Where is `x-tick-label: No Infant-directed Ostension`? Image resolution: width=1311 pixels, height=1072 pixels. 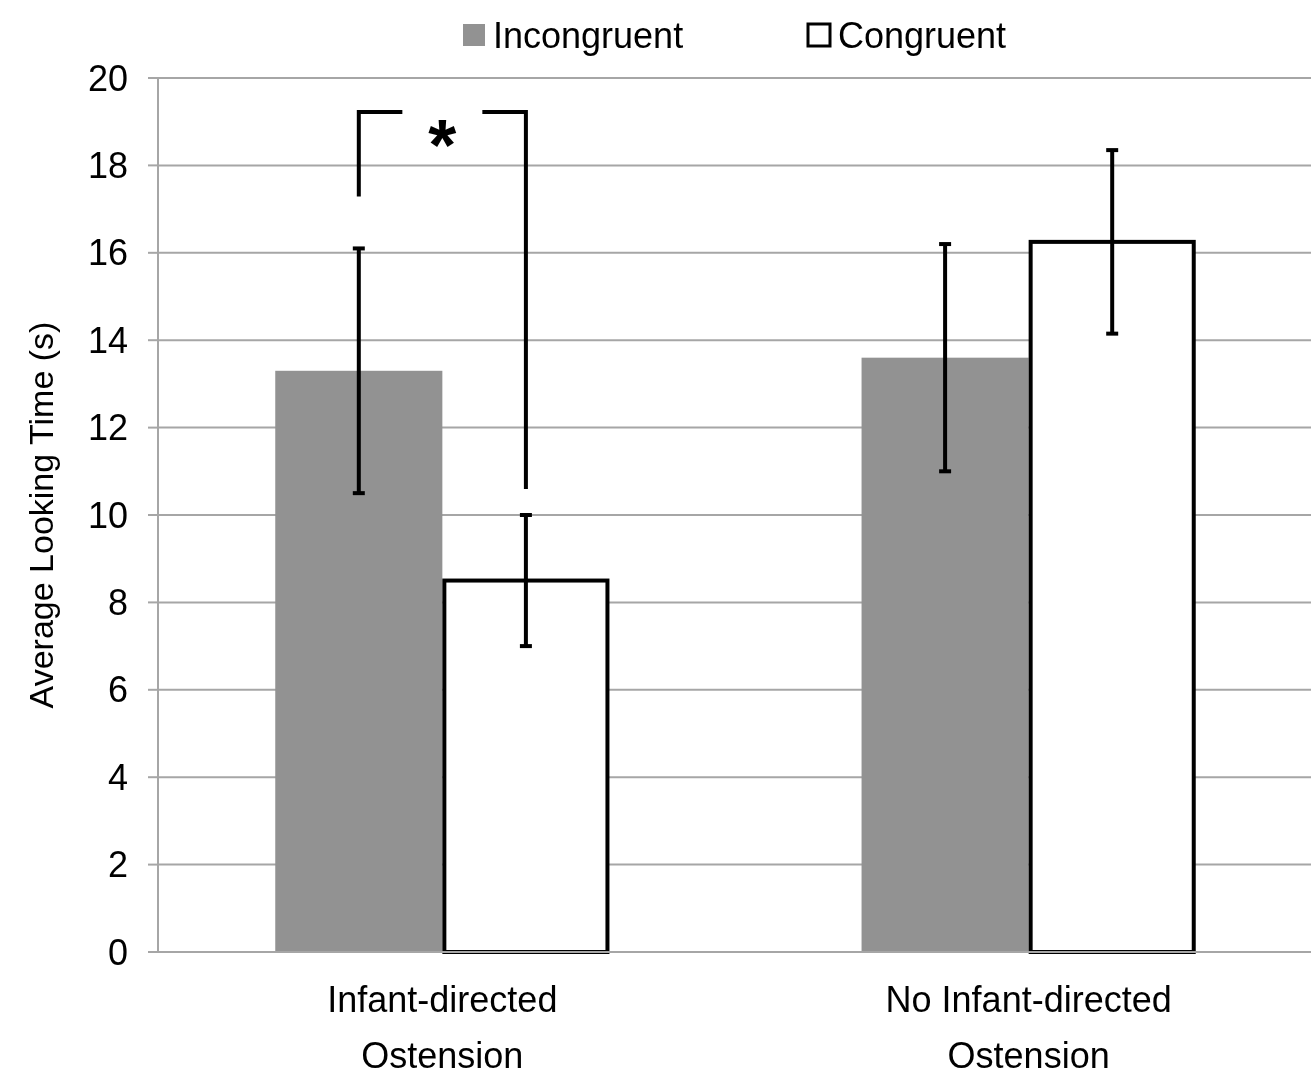 x-tick-label: No Infant-directed Ostension is located at coordinates (1028, 1025).